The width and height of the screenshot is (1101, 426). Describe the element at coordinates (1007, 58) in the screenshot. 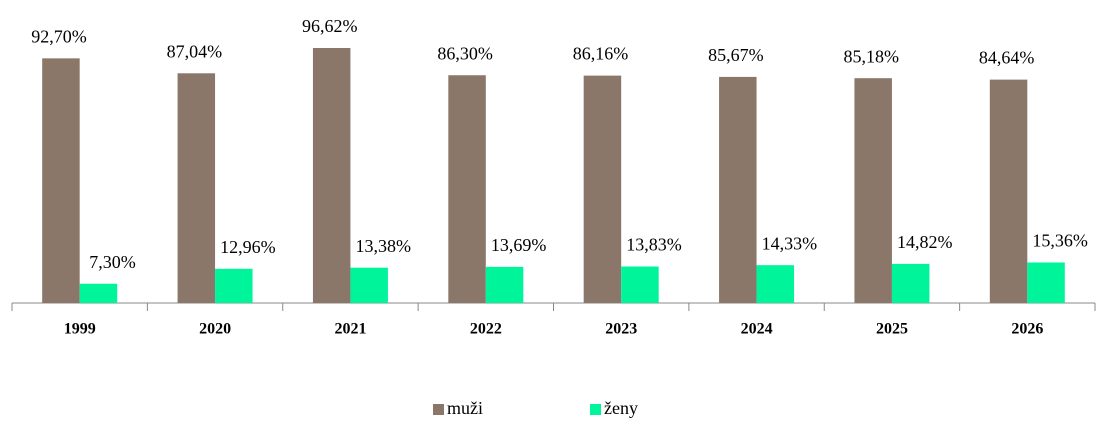

I see `data-label: 84,64%` at that location.